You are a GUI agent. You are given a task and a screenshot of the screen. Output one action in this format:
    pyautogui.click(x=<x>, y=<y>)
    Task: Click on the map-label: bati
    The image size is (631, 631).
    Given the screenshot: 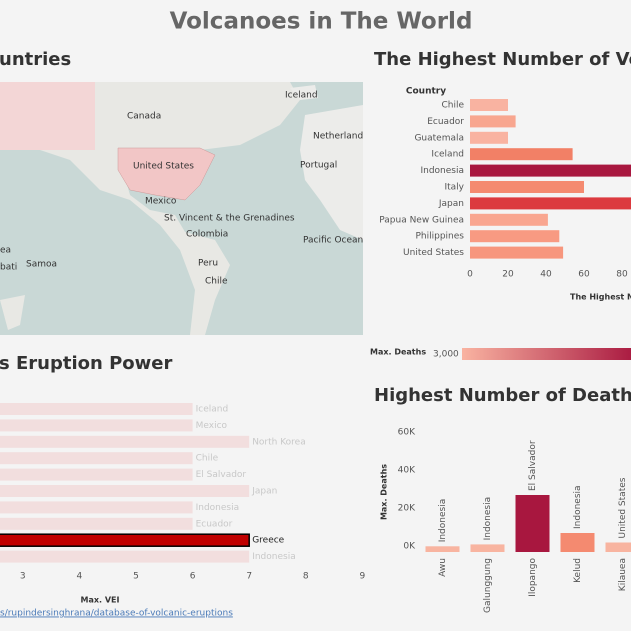 What is the action you would take?
    pyautogui.click(x=8, y=268)
    